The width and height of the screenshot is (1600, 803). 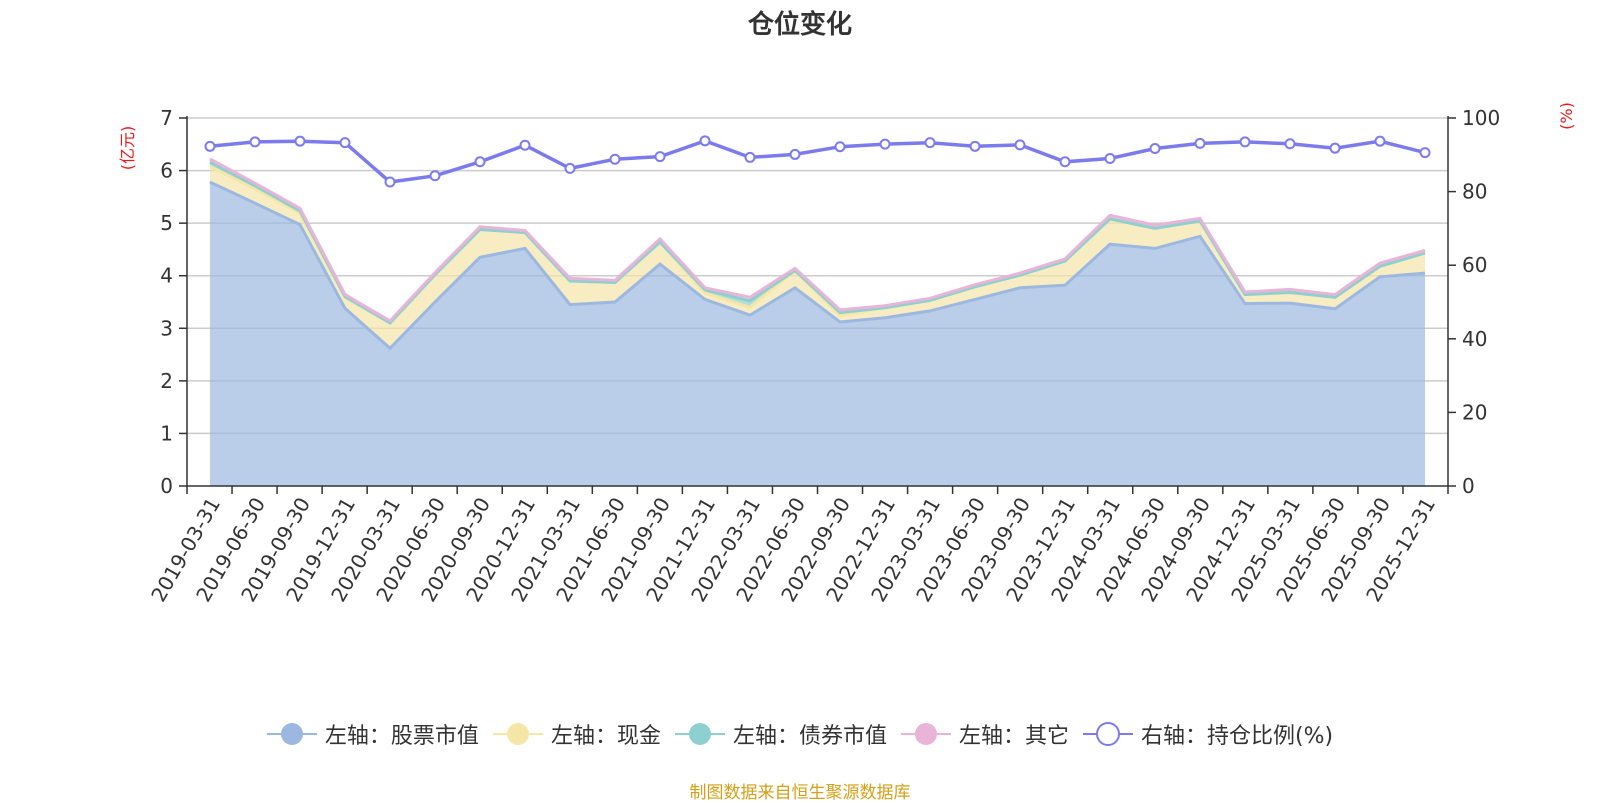 I want to click on legend-item-stock: 左轴：股票市值, so click(x=372, y=734).